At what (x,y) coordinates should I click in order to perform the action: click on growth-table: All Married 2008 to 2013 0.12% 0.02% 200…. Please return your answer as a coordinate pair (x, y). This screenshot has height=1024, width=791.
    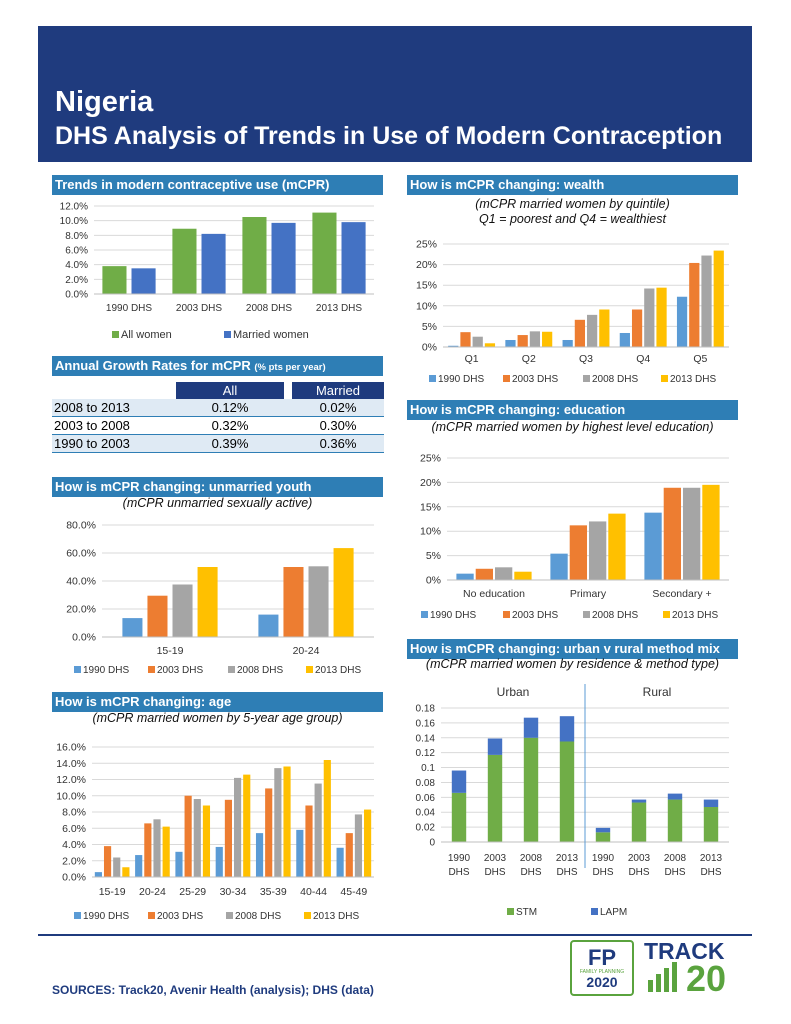
    Looking at the image, I should click on (218, 417).